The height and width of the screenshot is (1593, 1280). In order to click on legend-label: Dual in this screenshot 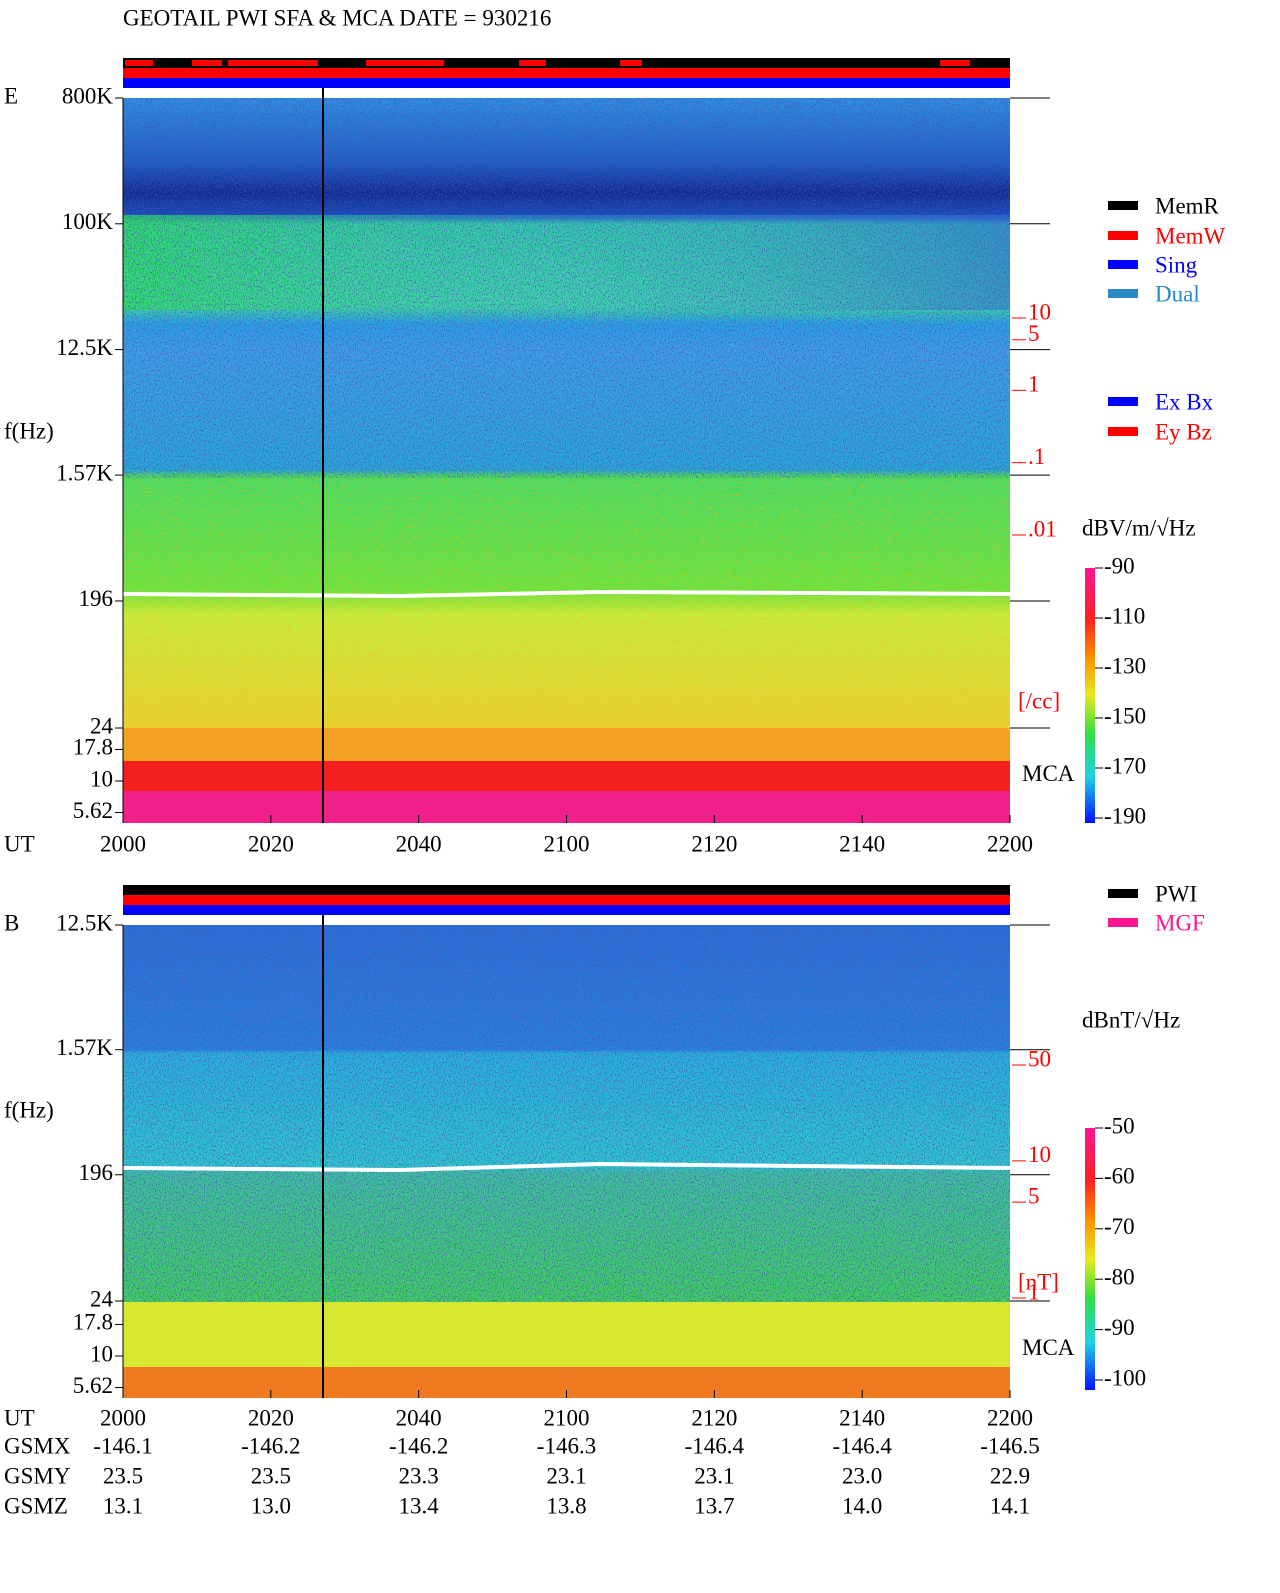, I will do `click(1177, 293)`.